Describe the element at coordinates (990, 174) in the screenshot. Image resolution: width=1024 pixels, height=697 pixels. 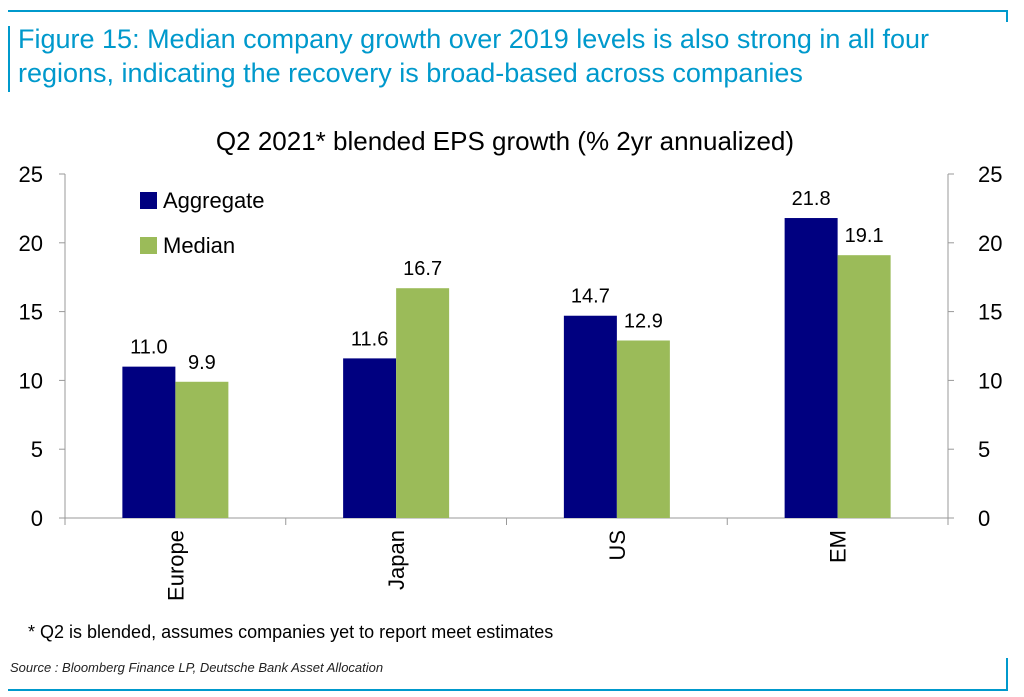
I see `y-tick-label-right: 25` at that location.